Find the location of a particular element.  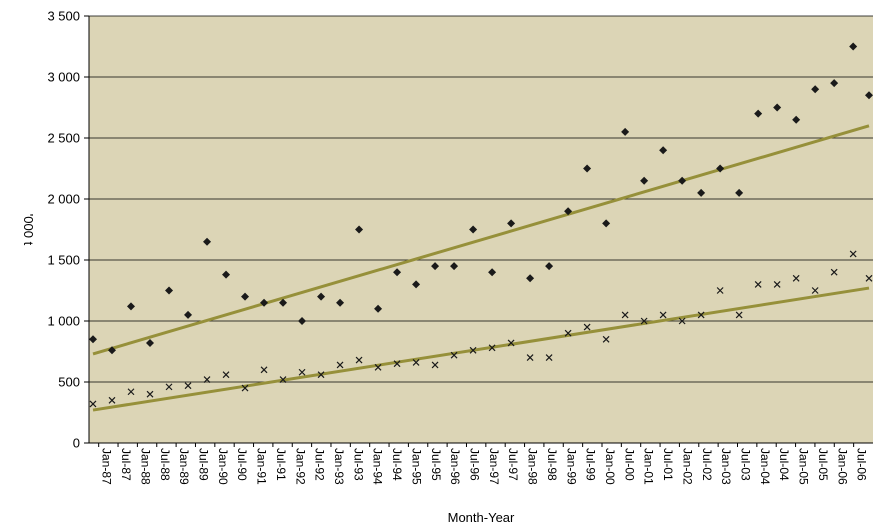

y-tick-label: 3 000 is located at coordinates (63, 77).